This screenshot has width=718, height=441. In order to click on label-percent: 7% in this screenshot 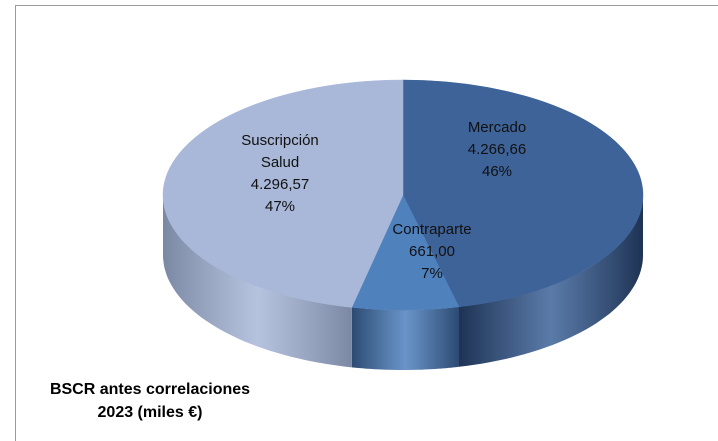, I will do `click(432, 273)`.